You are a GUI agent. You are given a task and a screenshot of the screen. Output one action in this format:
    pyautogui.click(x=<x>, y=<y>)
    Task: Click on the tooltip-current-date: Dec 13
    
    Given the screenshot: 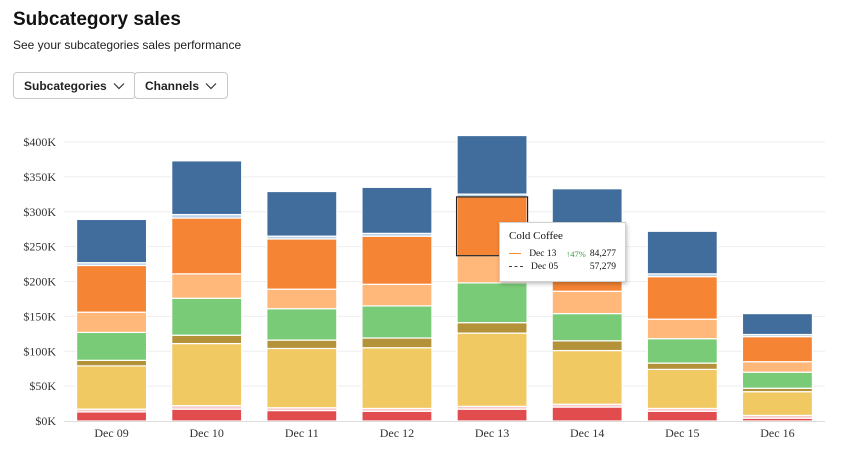 What is the action you would take?
    pyautogui.click(x=543, y=253)
    